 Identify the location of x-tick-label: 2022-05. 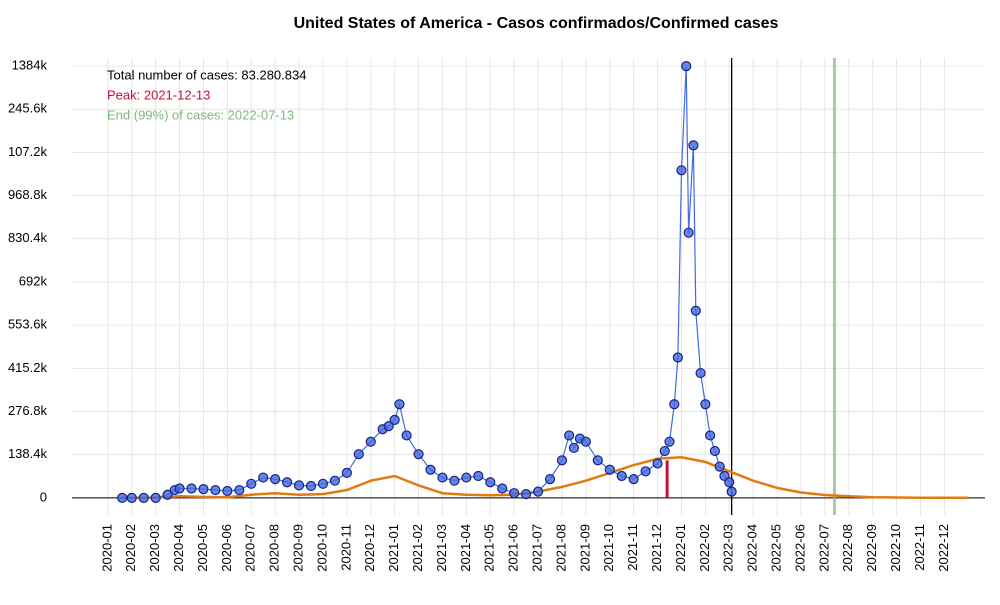
(776, 548).